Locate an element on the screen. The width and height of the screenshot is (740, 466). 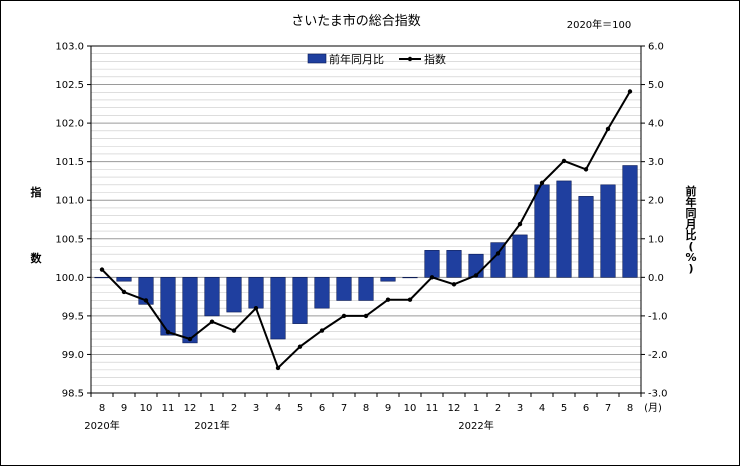
chart-title: さいたま市の総合指数 is located at coordinates (356, 21).